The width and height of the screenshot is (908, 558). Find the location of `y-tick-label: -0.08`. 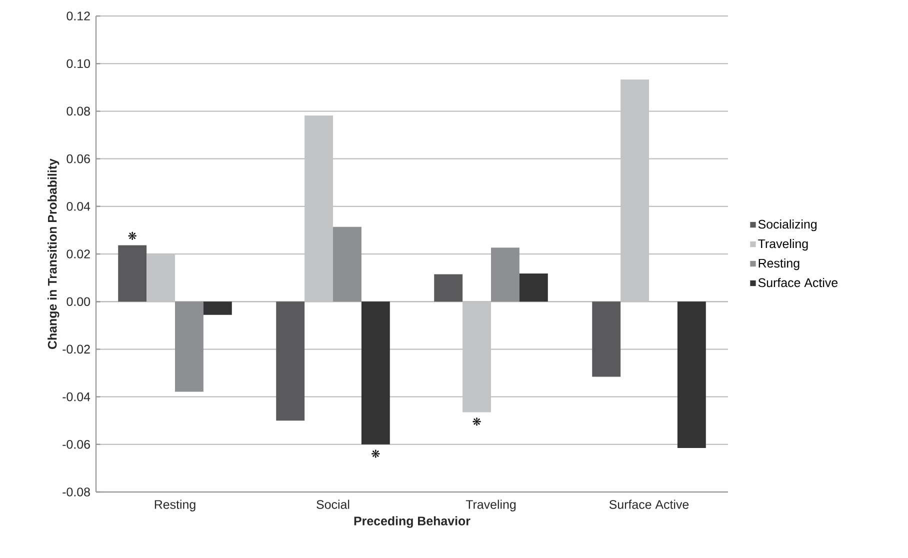

y-tick-label: -0.08 is located at coordinates (76, 492).